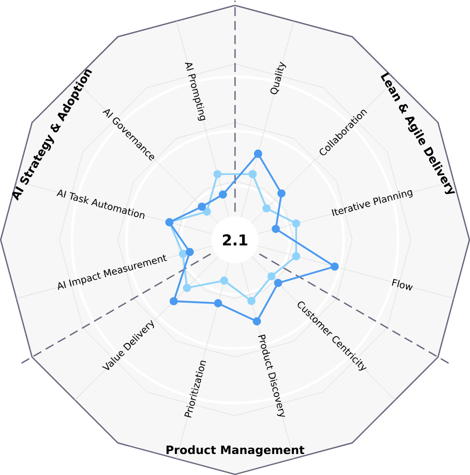 The image size is (470, 475). I want to click on text: 2.1, so click(235, 240).